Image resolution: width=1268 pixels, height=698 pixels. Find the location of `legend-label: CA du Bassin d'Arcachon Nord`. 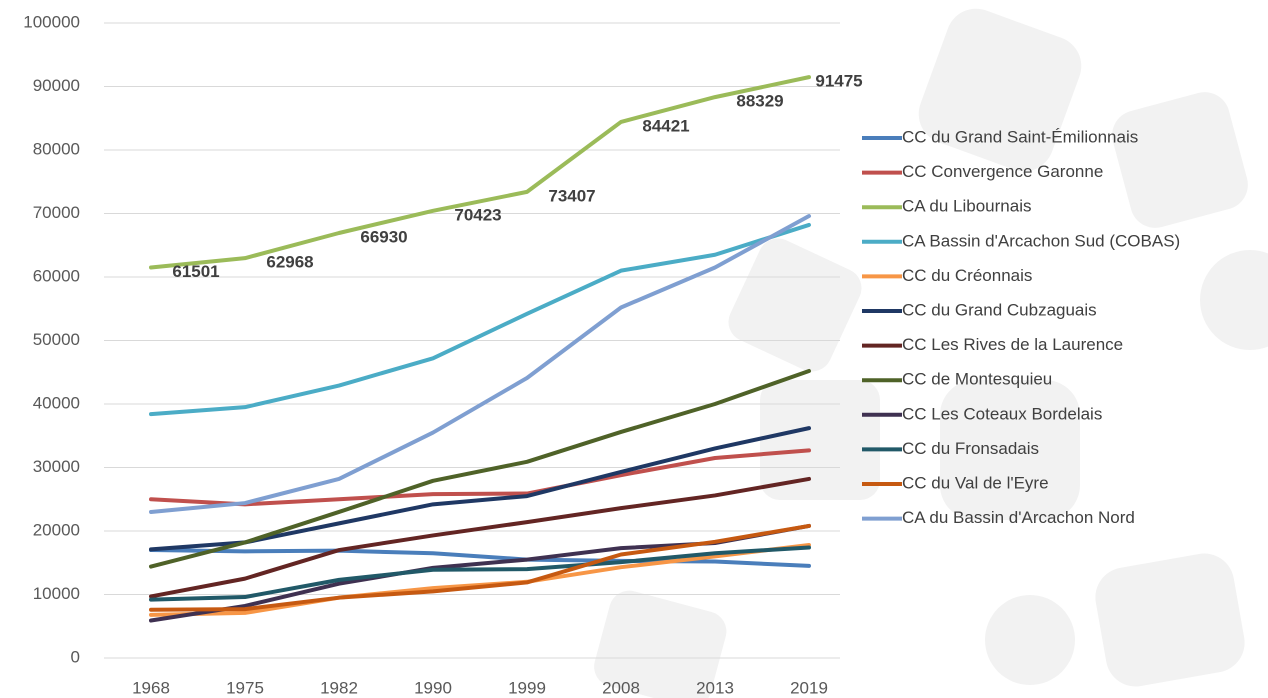

legend-label: CA du Bassin d'Arcachon Nord is located at coordinates (1018, 517).